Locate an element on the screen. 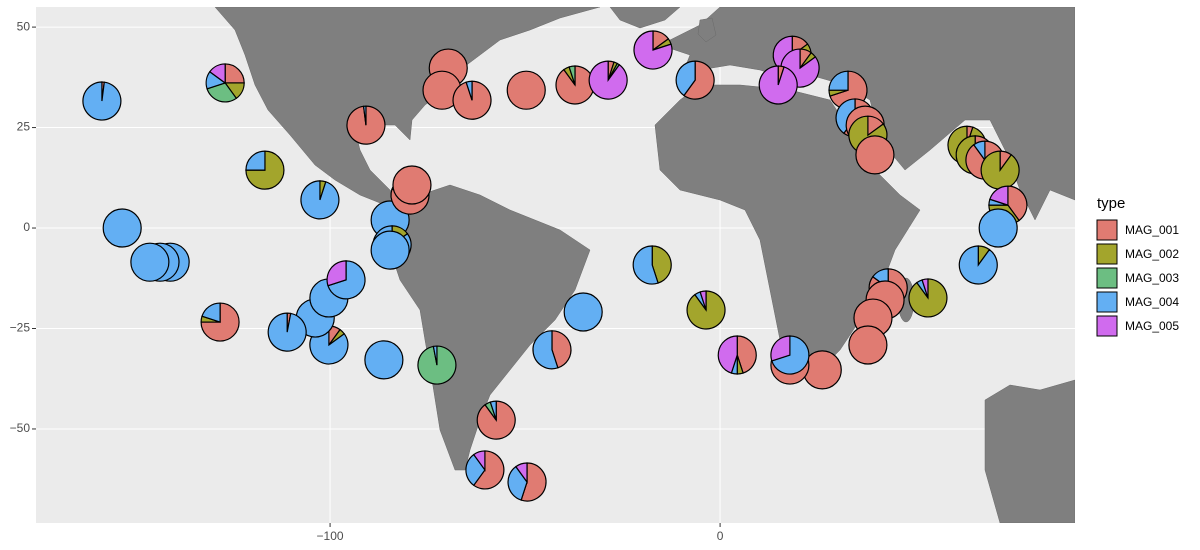  australia is located at coordinates (1029, 451).